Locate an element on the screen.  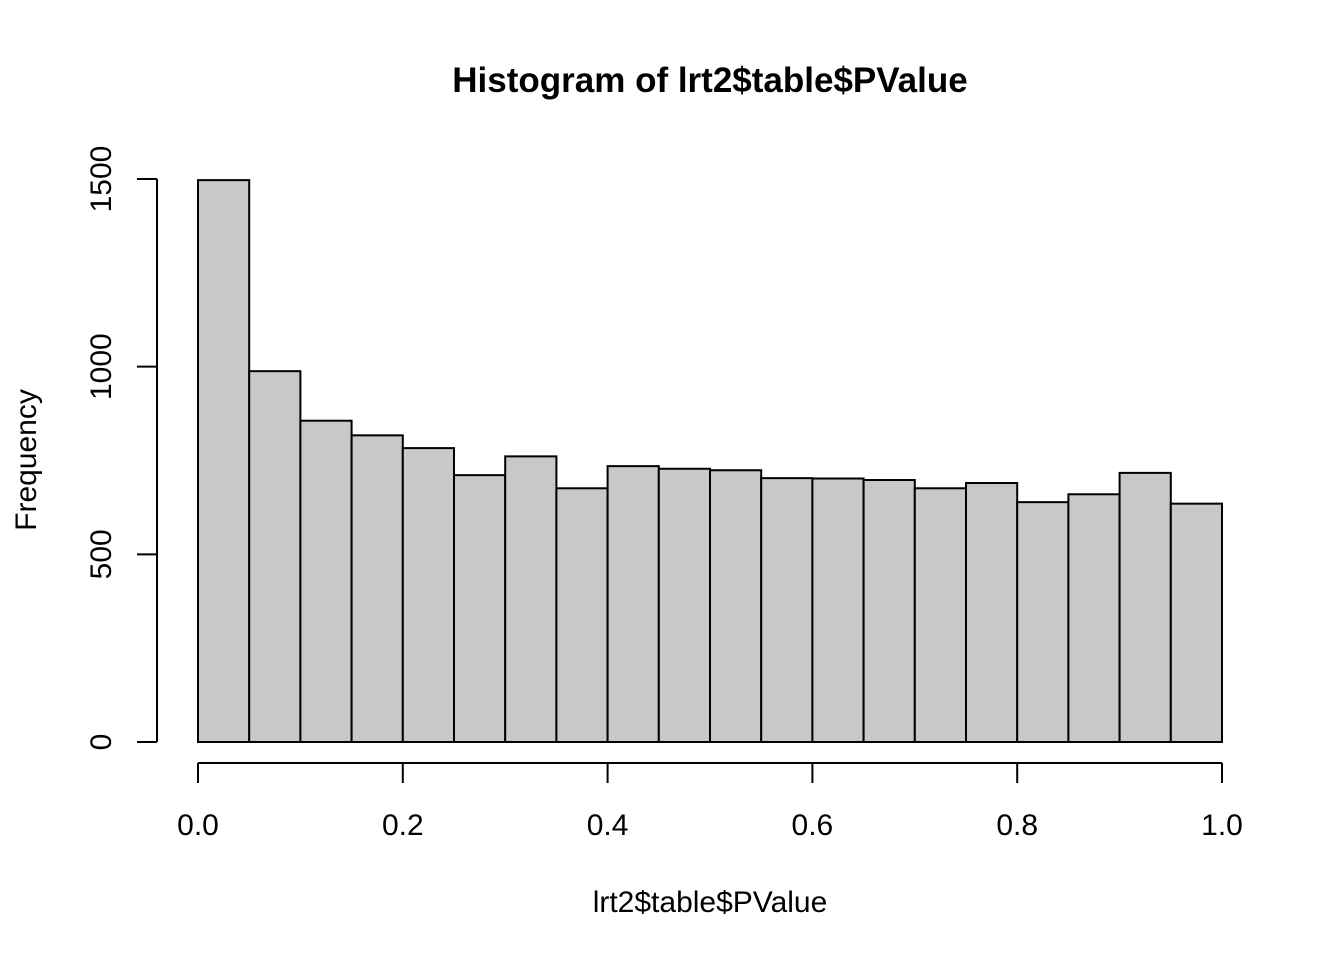
y-tick-label: 1000 is located at coordinates (101, 366).